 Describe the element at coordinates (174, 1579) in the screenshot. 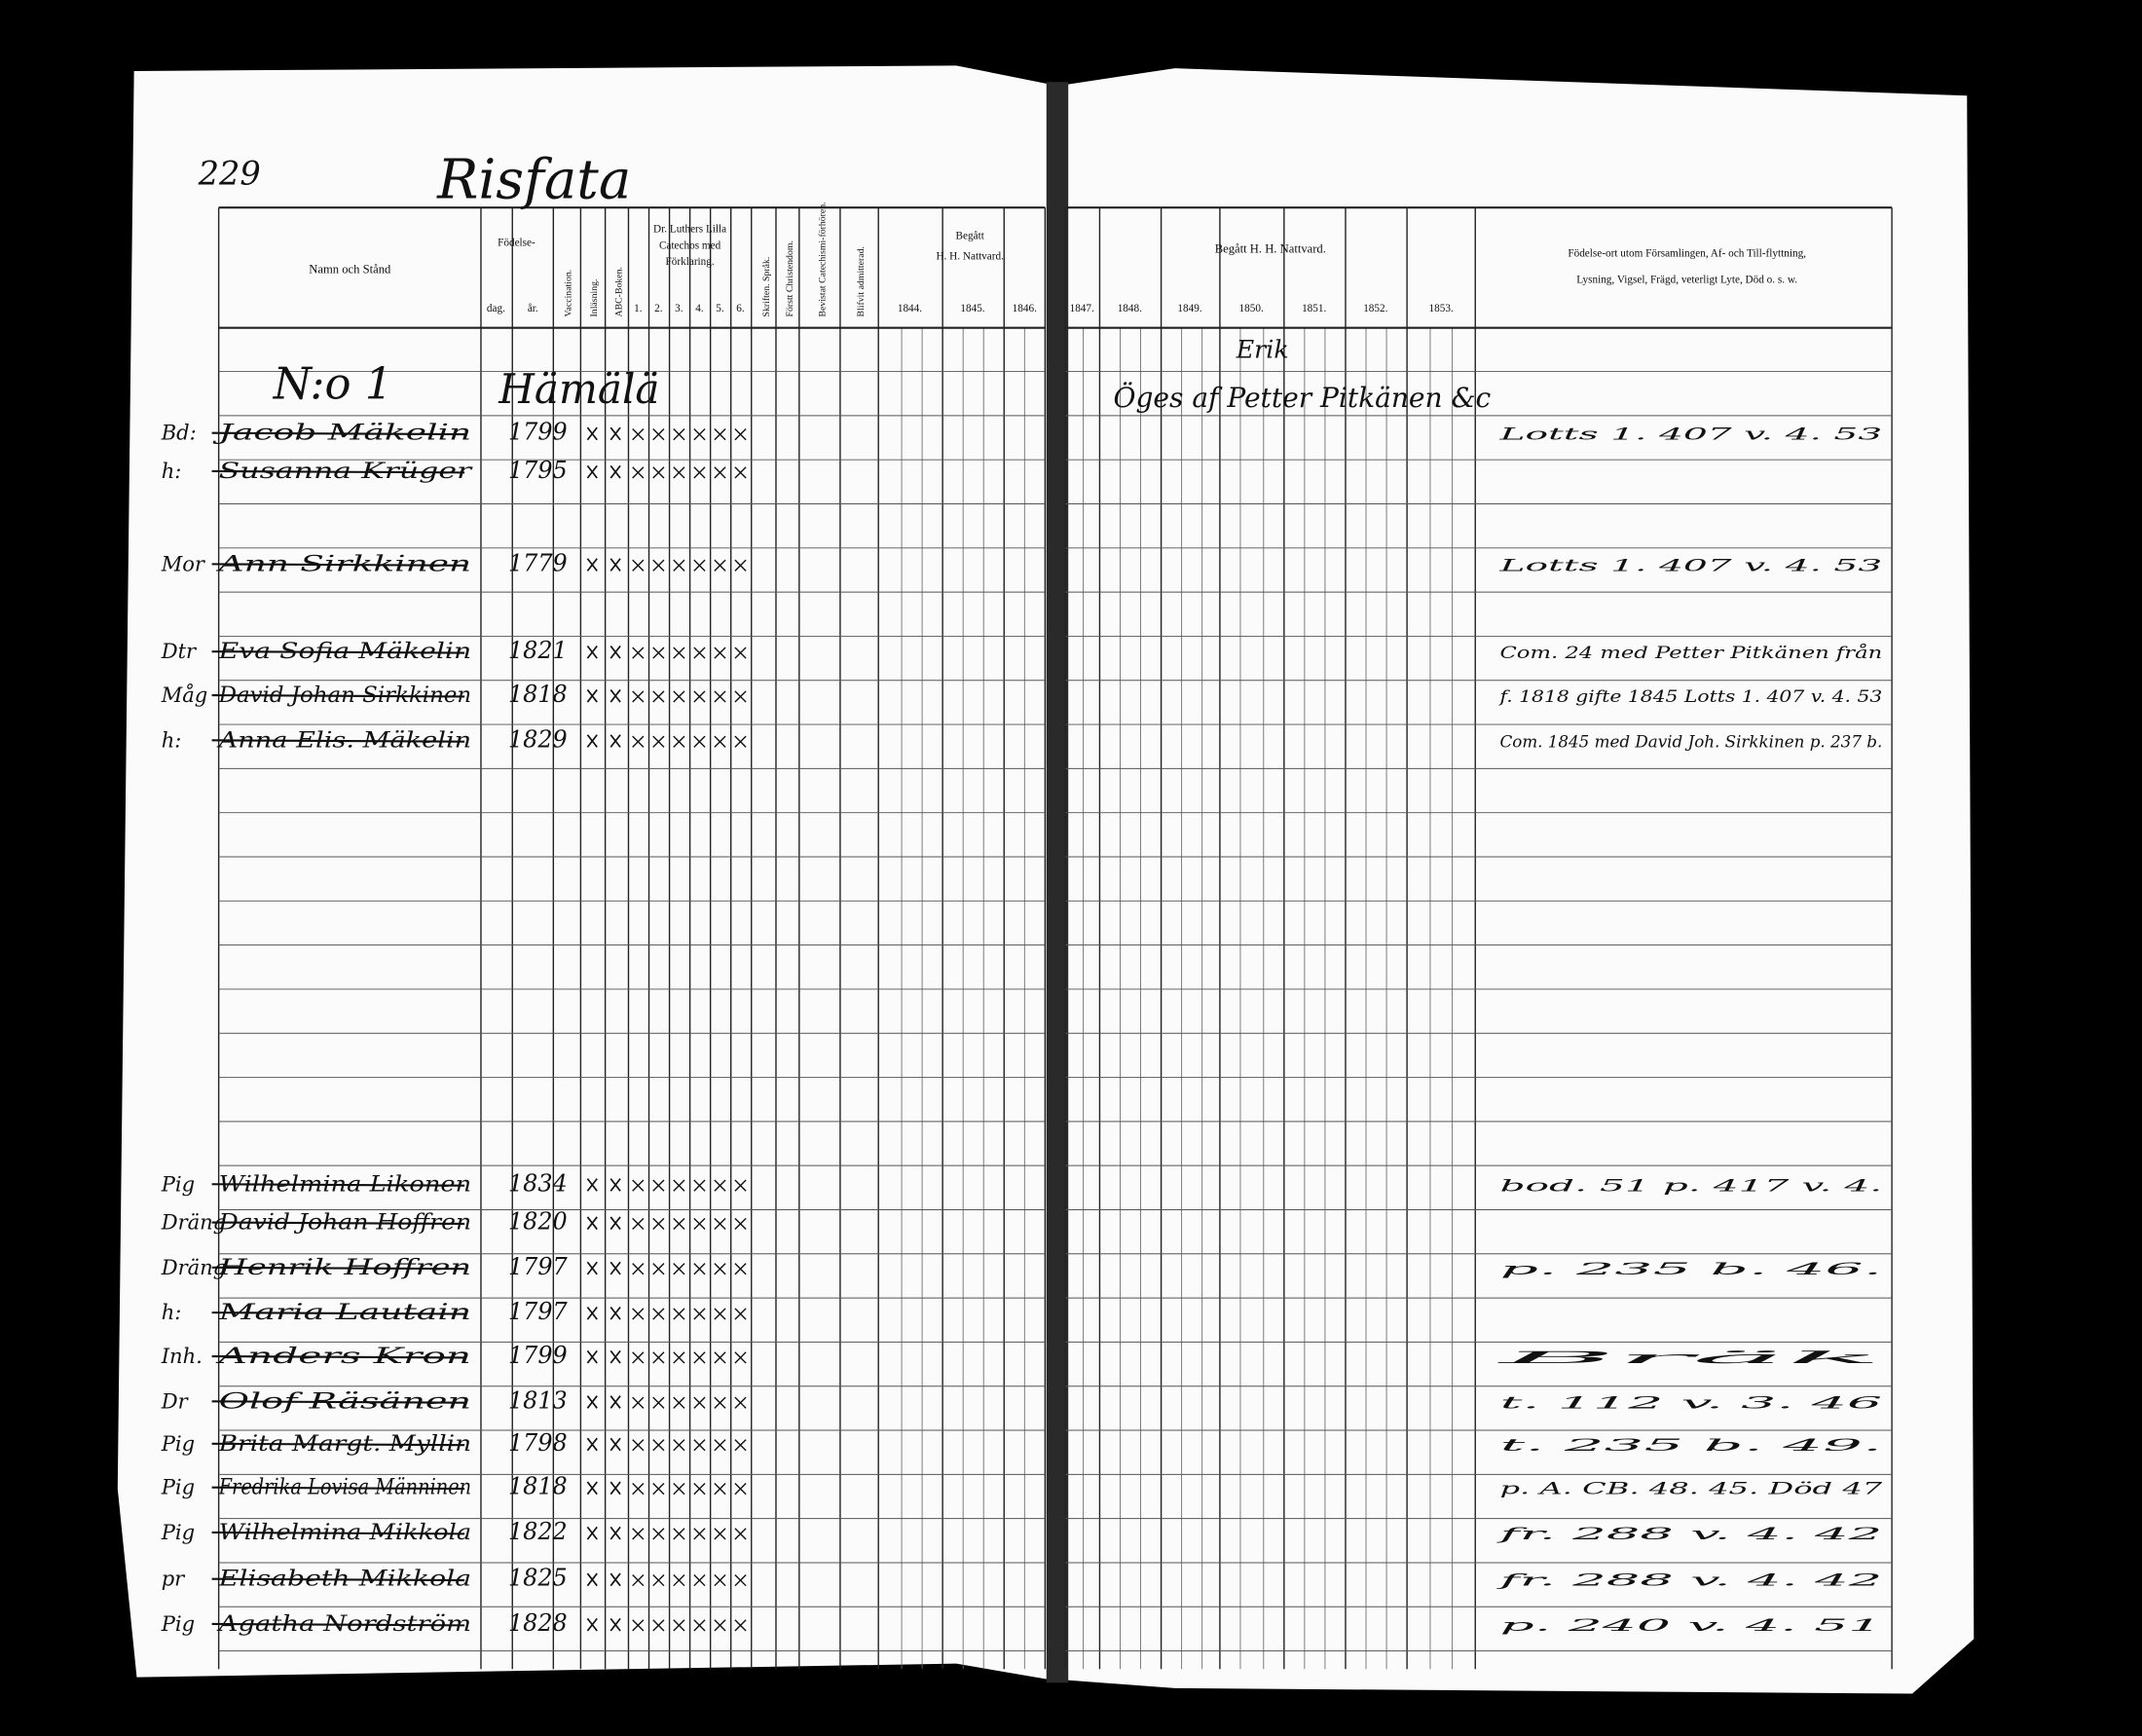

I see `row-title: pr` at that location.